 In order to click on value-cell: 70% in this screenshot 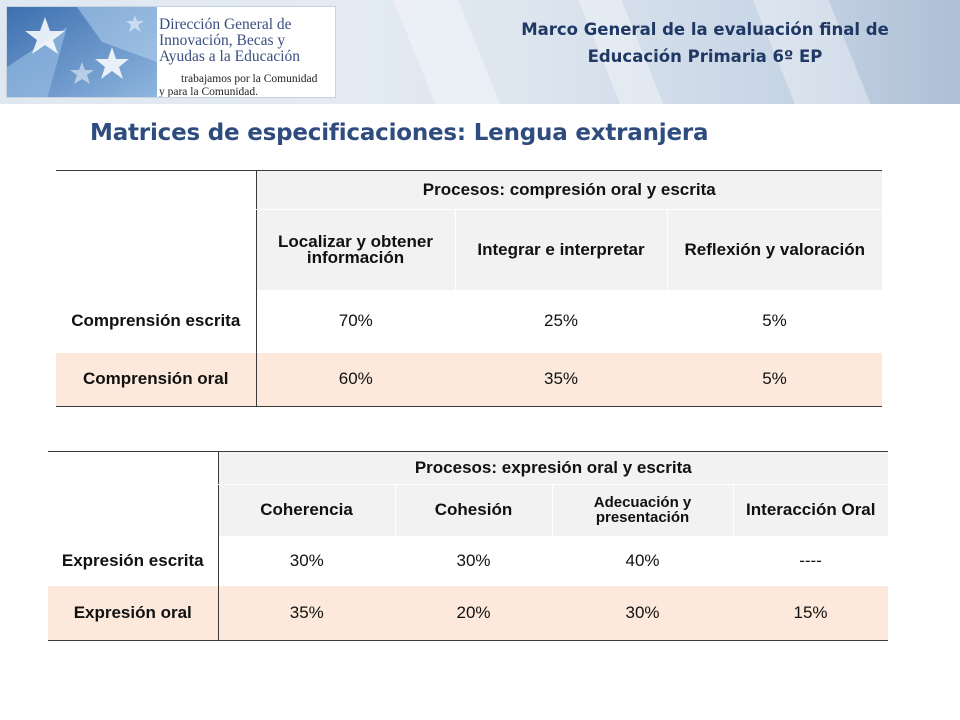, I will do `click(355, 321)`.